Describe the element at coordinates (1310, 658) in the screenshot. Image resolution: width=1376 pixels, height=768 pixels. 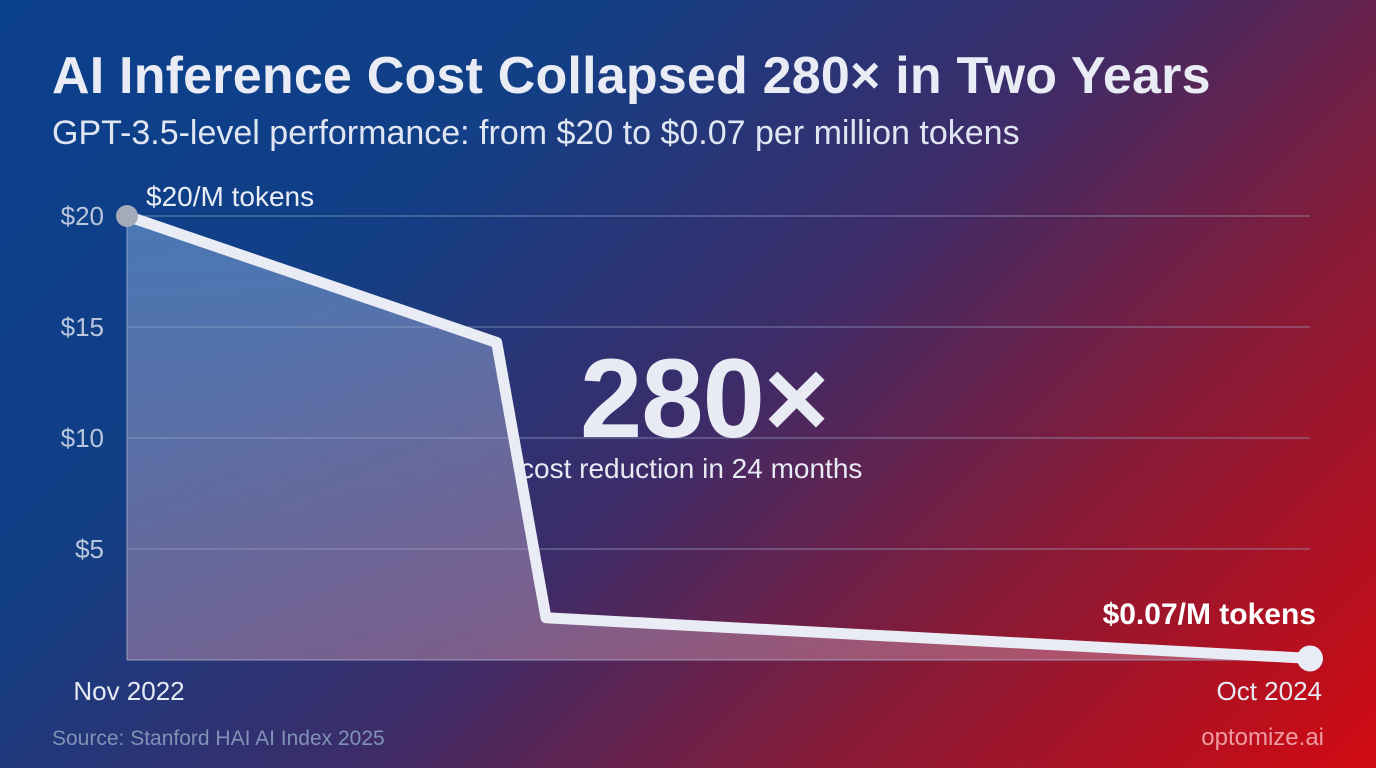
I see `end-point` at that location.